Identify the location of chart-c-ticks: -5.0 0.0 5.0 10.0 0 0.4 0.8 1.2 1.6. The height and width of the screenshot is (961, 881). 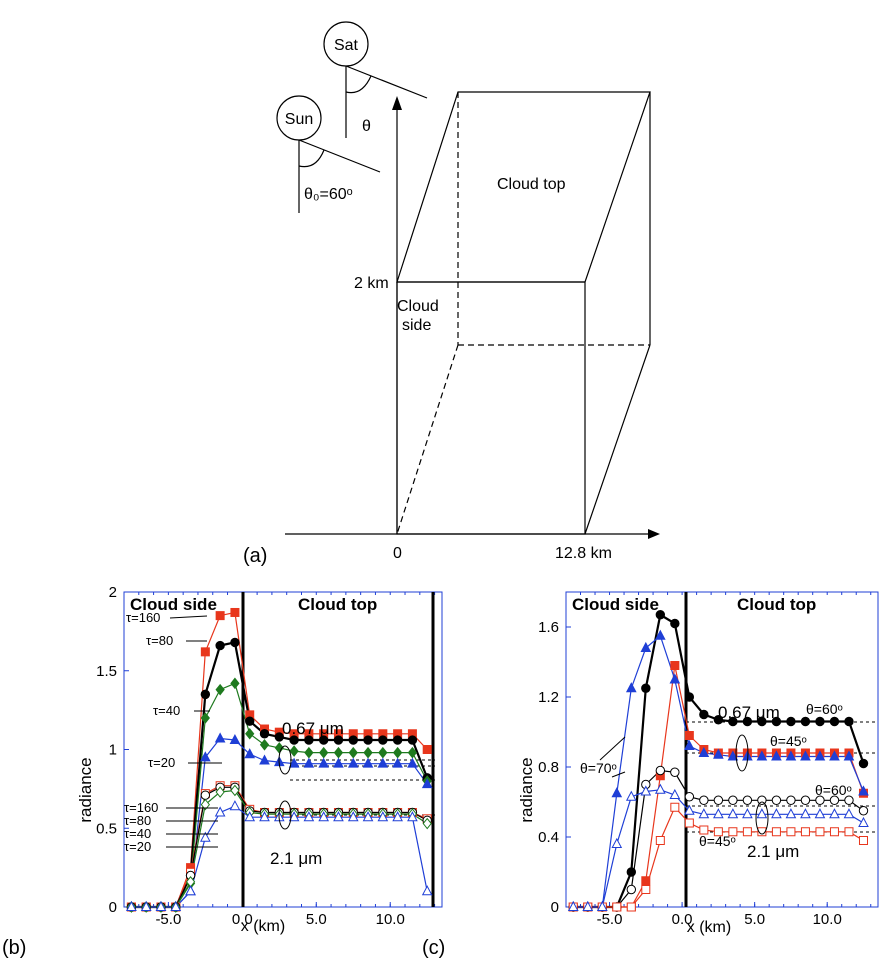
(705, 760).